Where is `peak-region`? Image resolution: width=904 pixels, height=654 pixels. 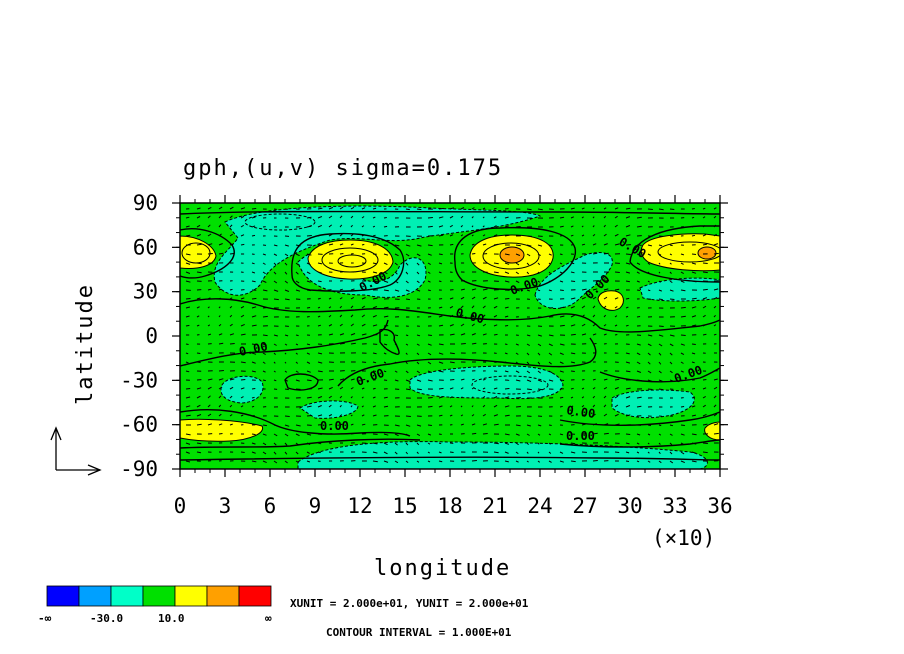 peak-region is located at coordinates (512, 255).